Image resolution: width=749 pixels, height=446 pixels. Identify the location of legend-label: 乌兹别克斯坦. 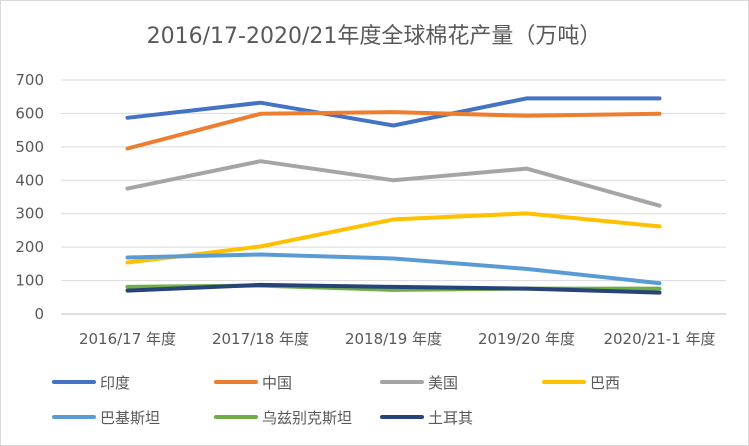
(307, 418).